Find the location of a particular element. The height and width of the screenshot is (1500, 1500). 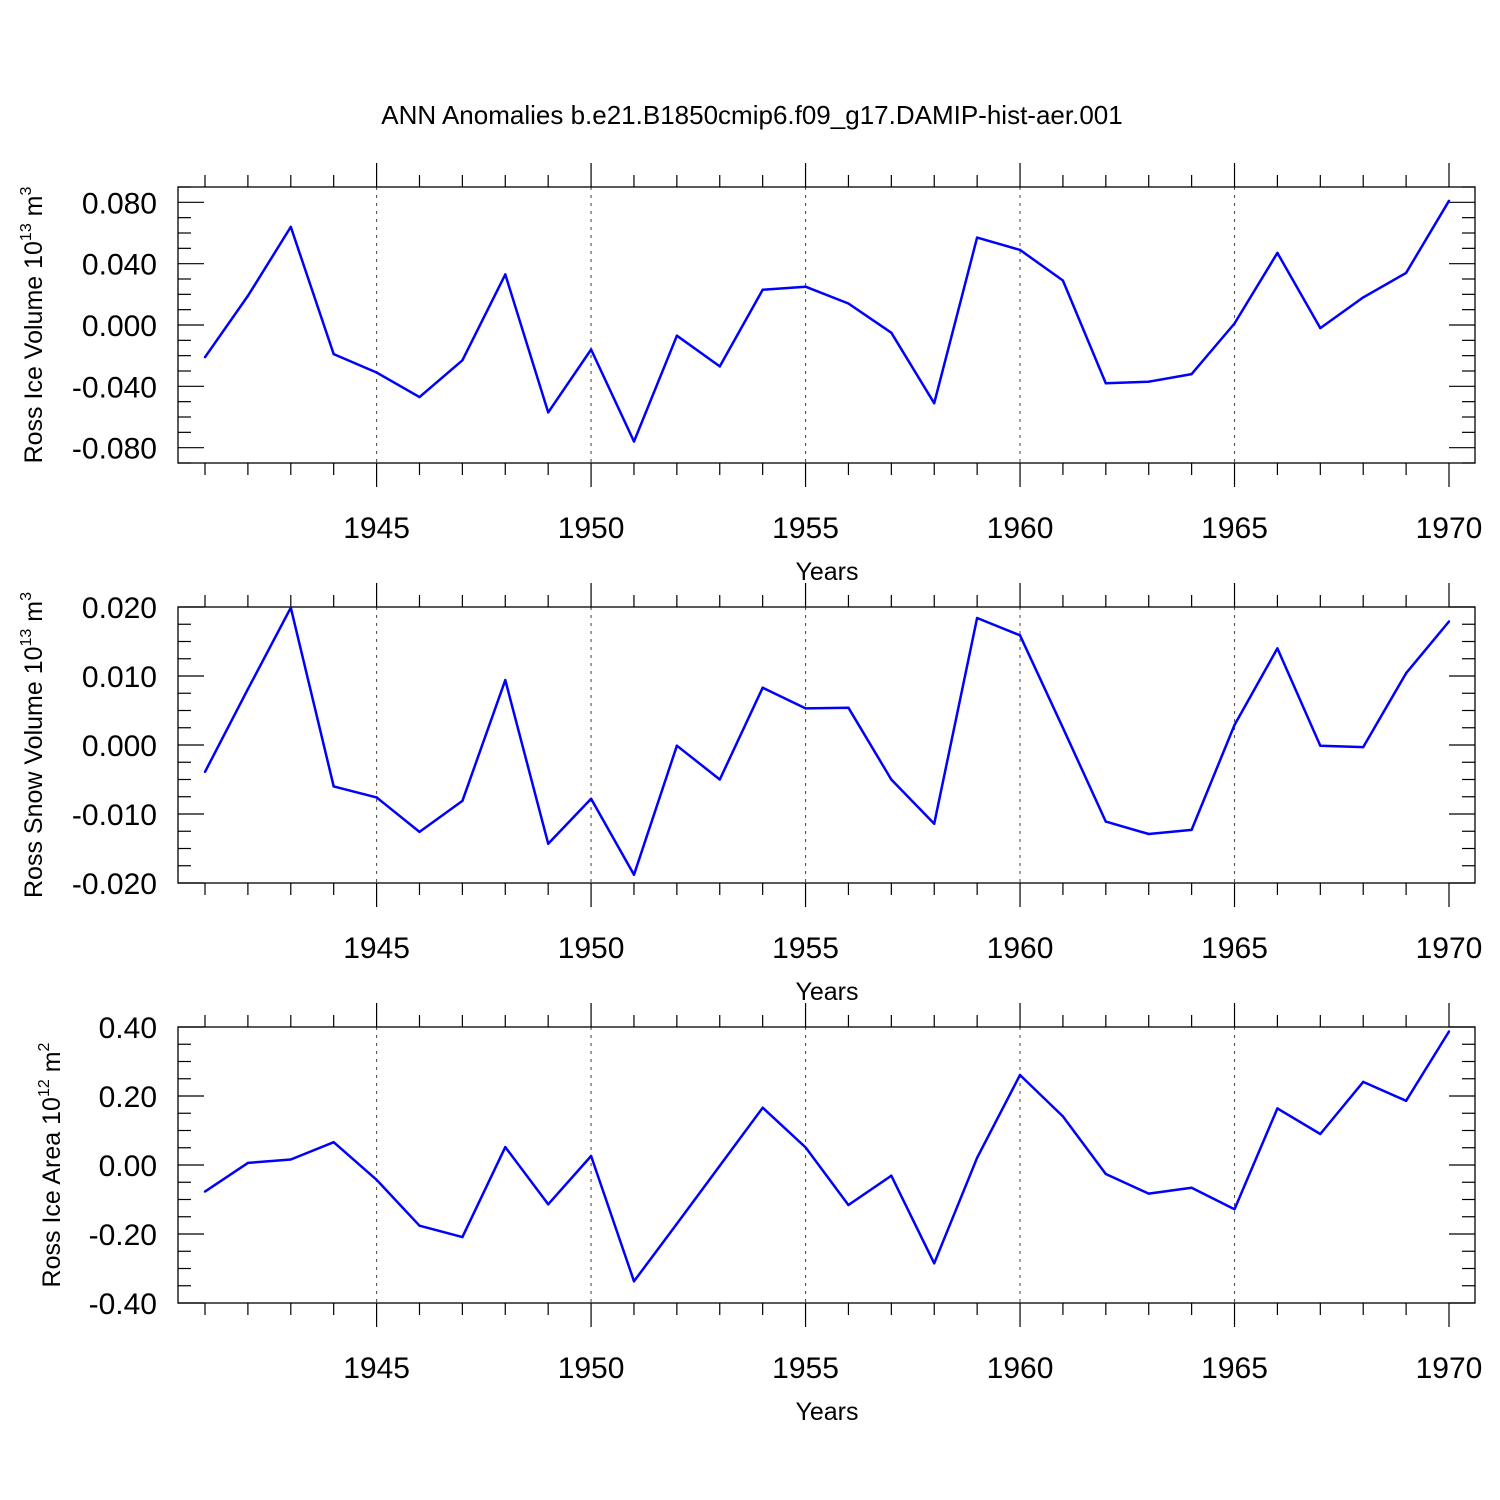

y-tick-label: -0.20 is located at coordinates (123, 1235).